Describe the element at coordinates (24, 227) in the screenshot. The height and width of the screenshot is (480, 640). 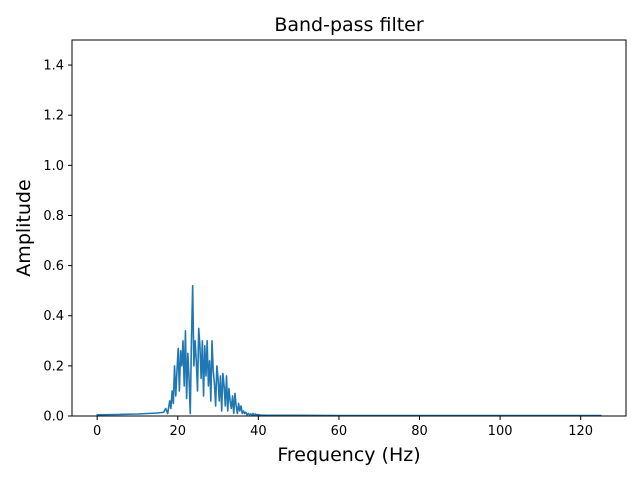
I see `y-axis-label: Amplitude` at that location.